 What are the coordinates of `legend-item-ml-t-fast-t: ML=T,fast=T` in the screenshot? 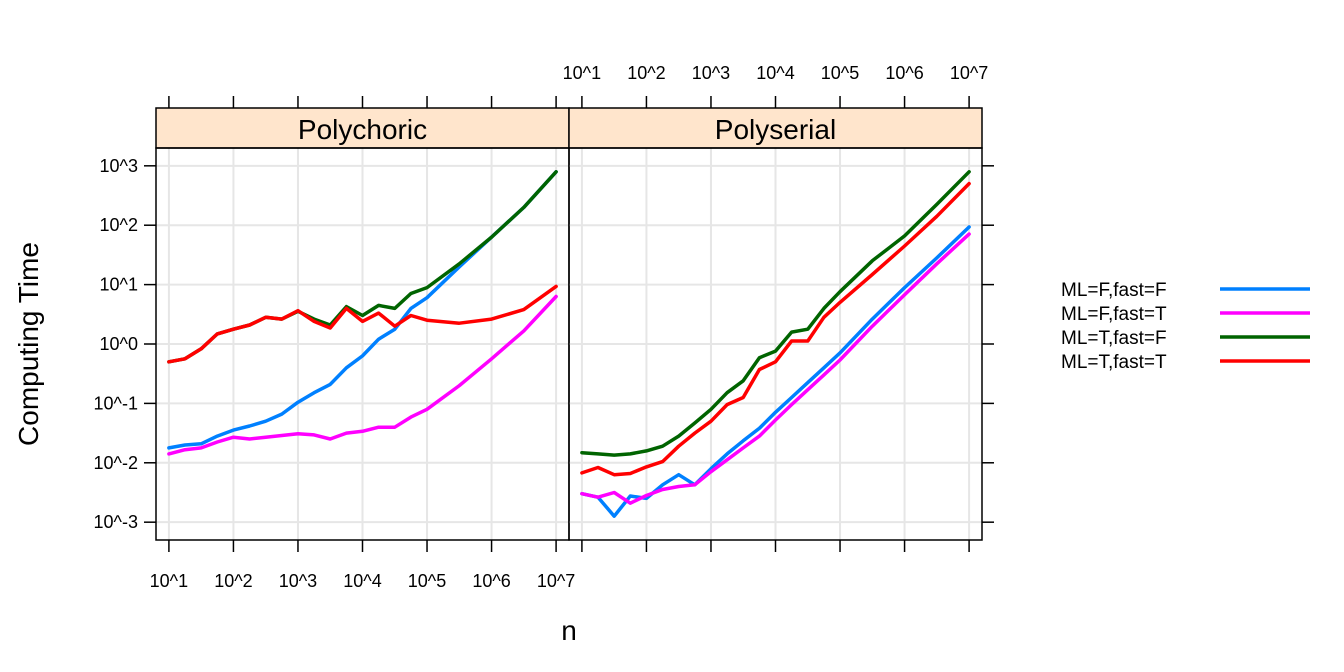 It's located at (1185, 362).